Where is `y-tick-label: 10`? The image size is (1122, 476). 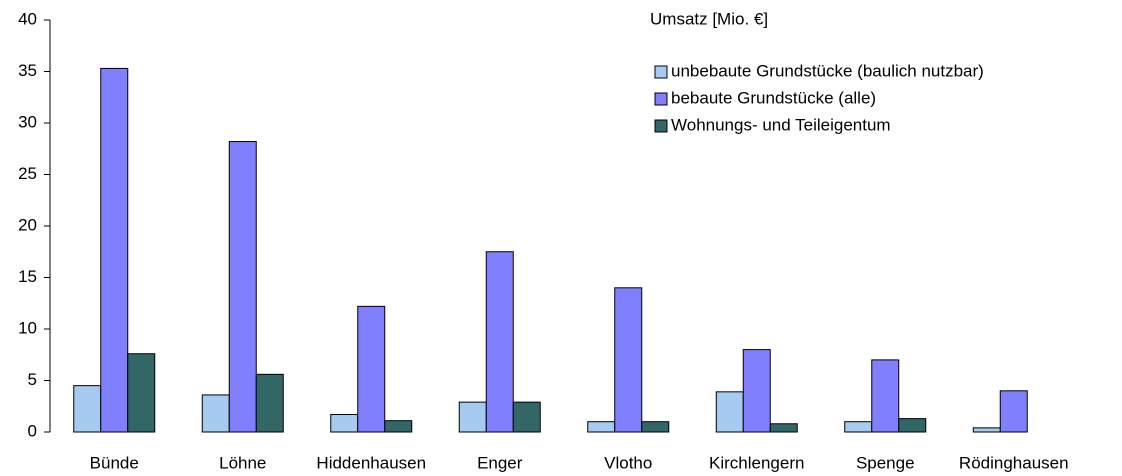
y-tick-label: 10 is located at coordinates (27, 327).